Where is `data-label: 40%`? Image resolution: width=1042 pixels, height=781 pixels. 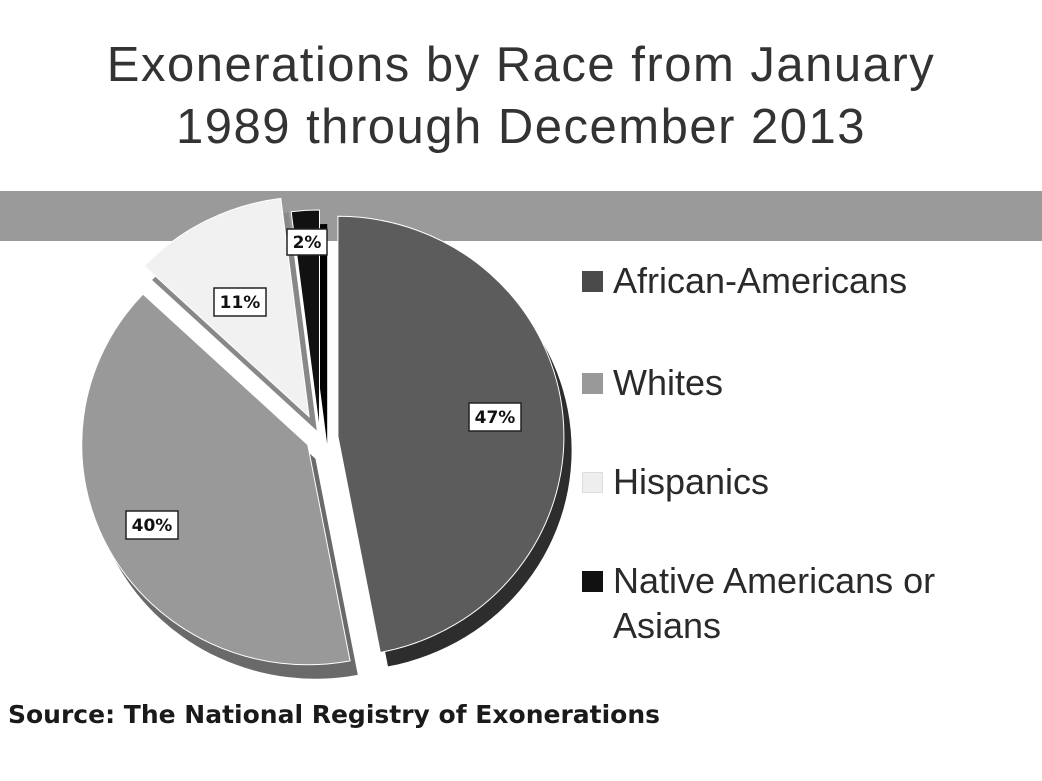 data-label: 40% is located at coordinates (152, 525).